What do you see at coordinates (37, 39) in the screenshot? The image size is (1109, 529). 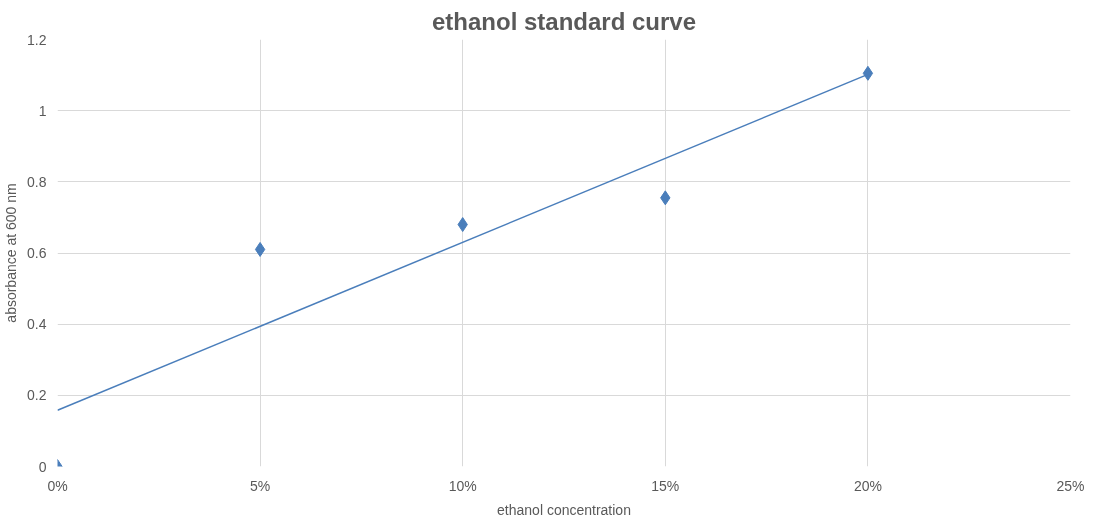 I see `y-tick-label: 1.2` at bounding box center [37, 39].